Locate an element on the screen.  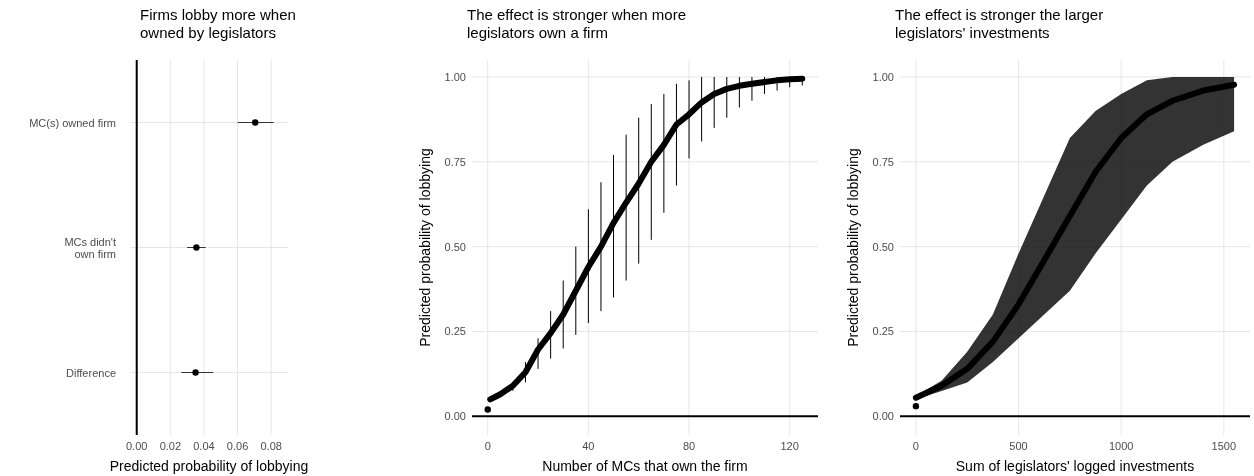
y-tick-label: Difference is located at coordinates (91, 372).